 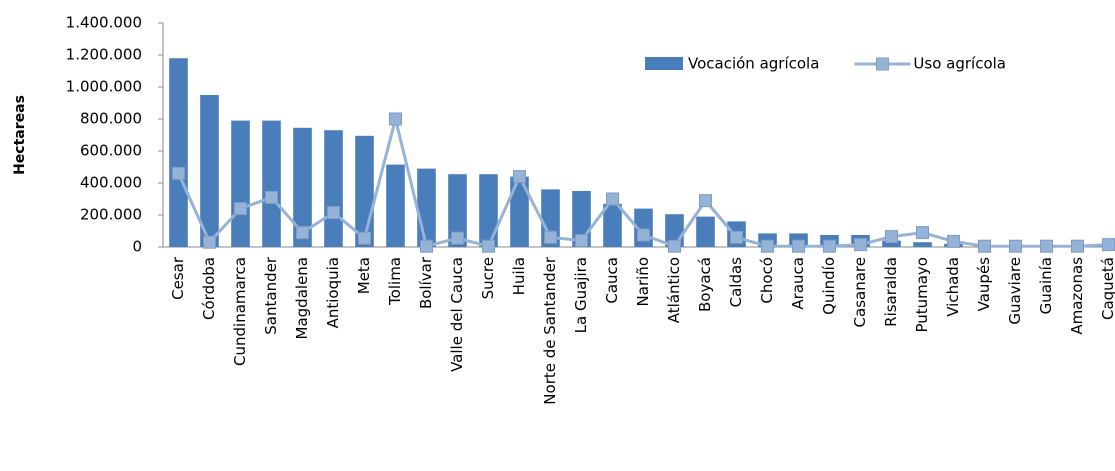 I want to click on x-tick-label: Caldas, so click(x=736, y=282).